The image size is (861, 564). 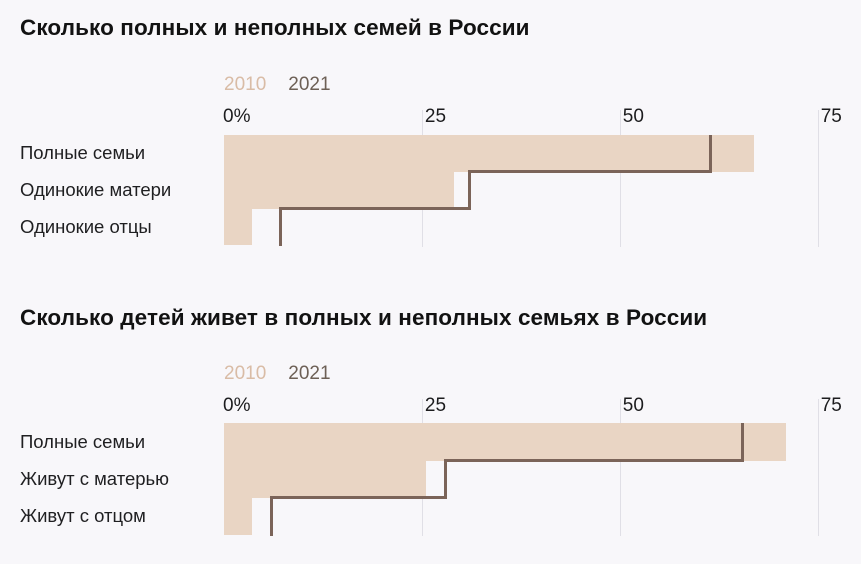 What do you see at coordinates (275, 27) in the screenshot?
I see `chart-title: Сколько полных и неполных семей в России` at bounding box center [275, 27].